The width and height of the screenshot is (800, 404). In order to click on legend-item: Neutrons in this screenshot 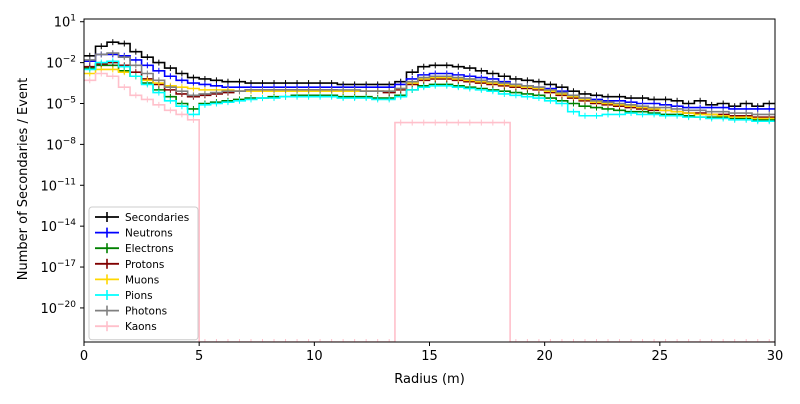, I will do `click(134, 233)`.